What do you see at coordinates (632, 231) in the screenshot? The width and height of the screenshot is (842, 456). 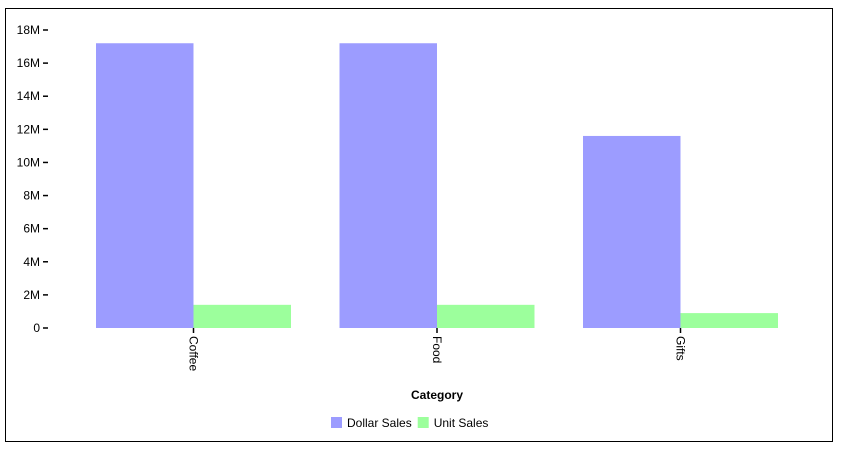 I see `bar-dollar-sales-gifts` at bounding box center [632, 231].